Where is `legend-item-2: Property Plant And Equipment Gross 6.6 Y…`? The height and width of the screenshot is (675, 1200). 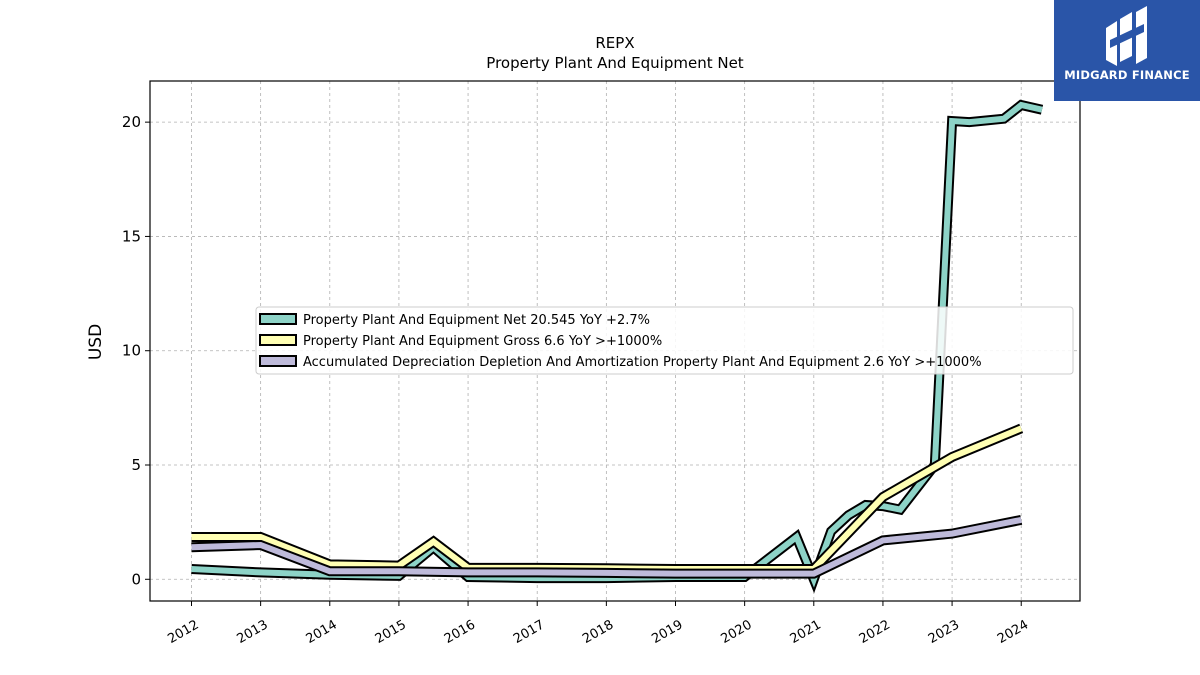 legend-item-2: Property Plant And Equipment Gross 6.6 Y… is located at coordinates (460, 341).